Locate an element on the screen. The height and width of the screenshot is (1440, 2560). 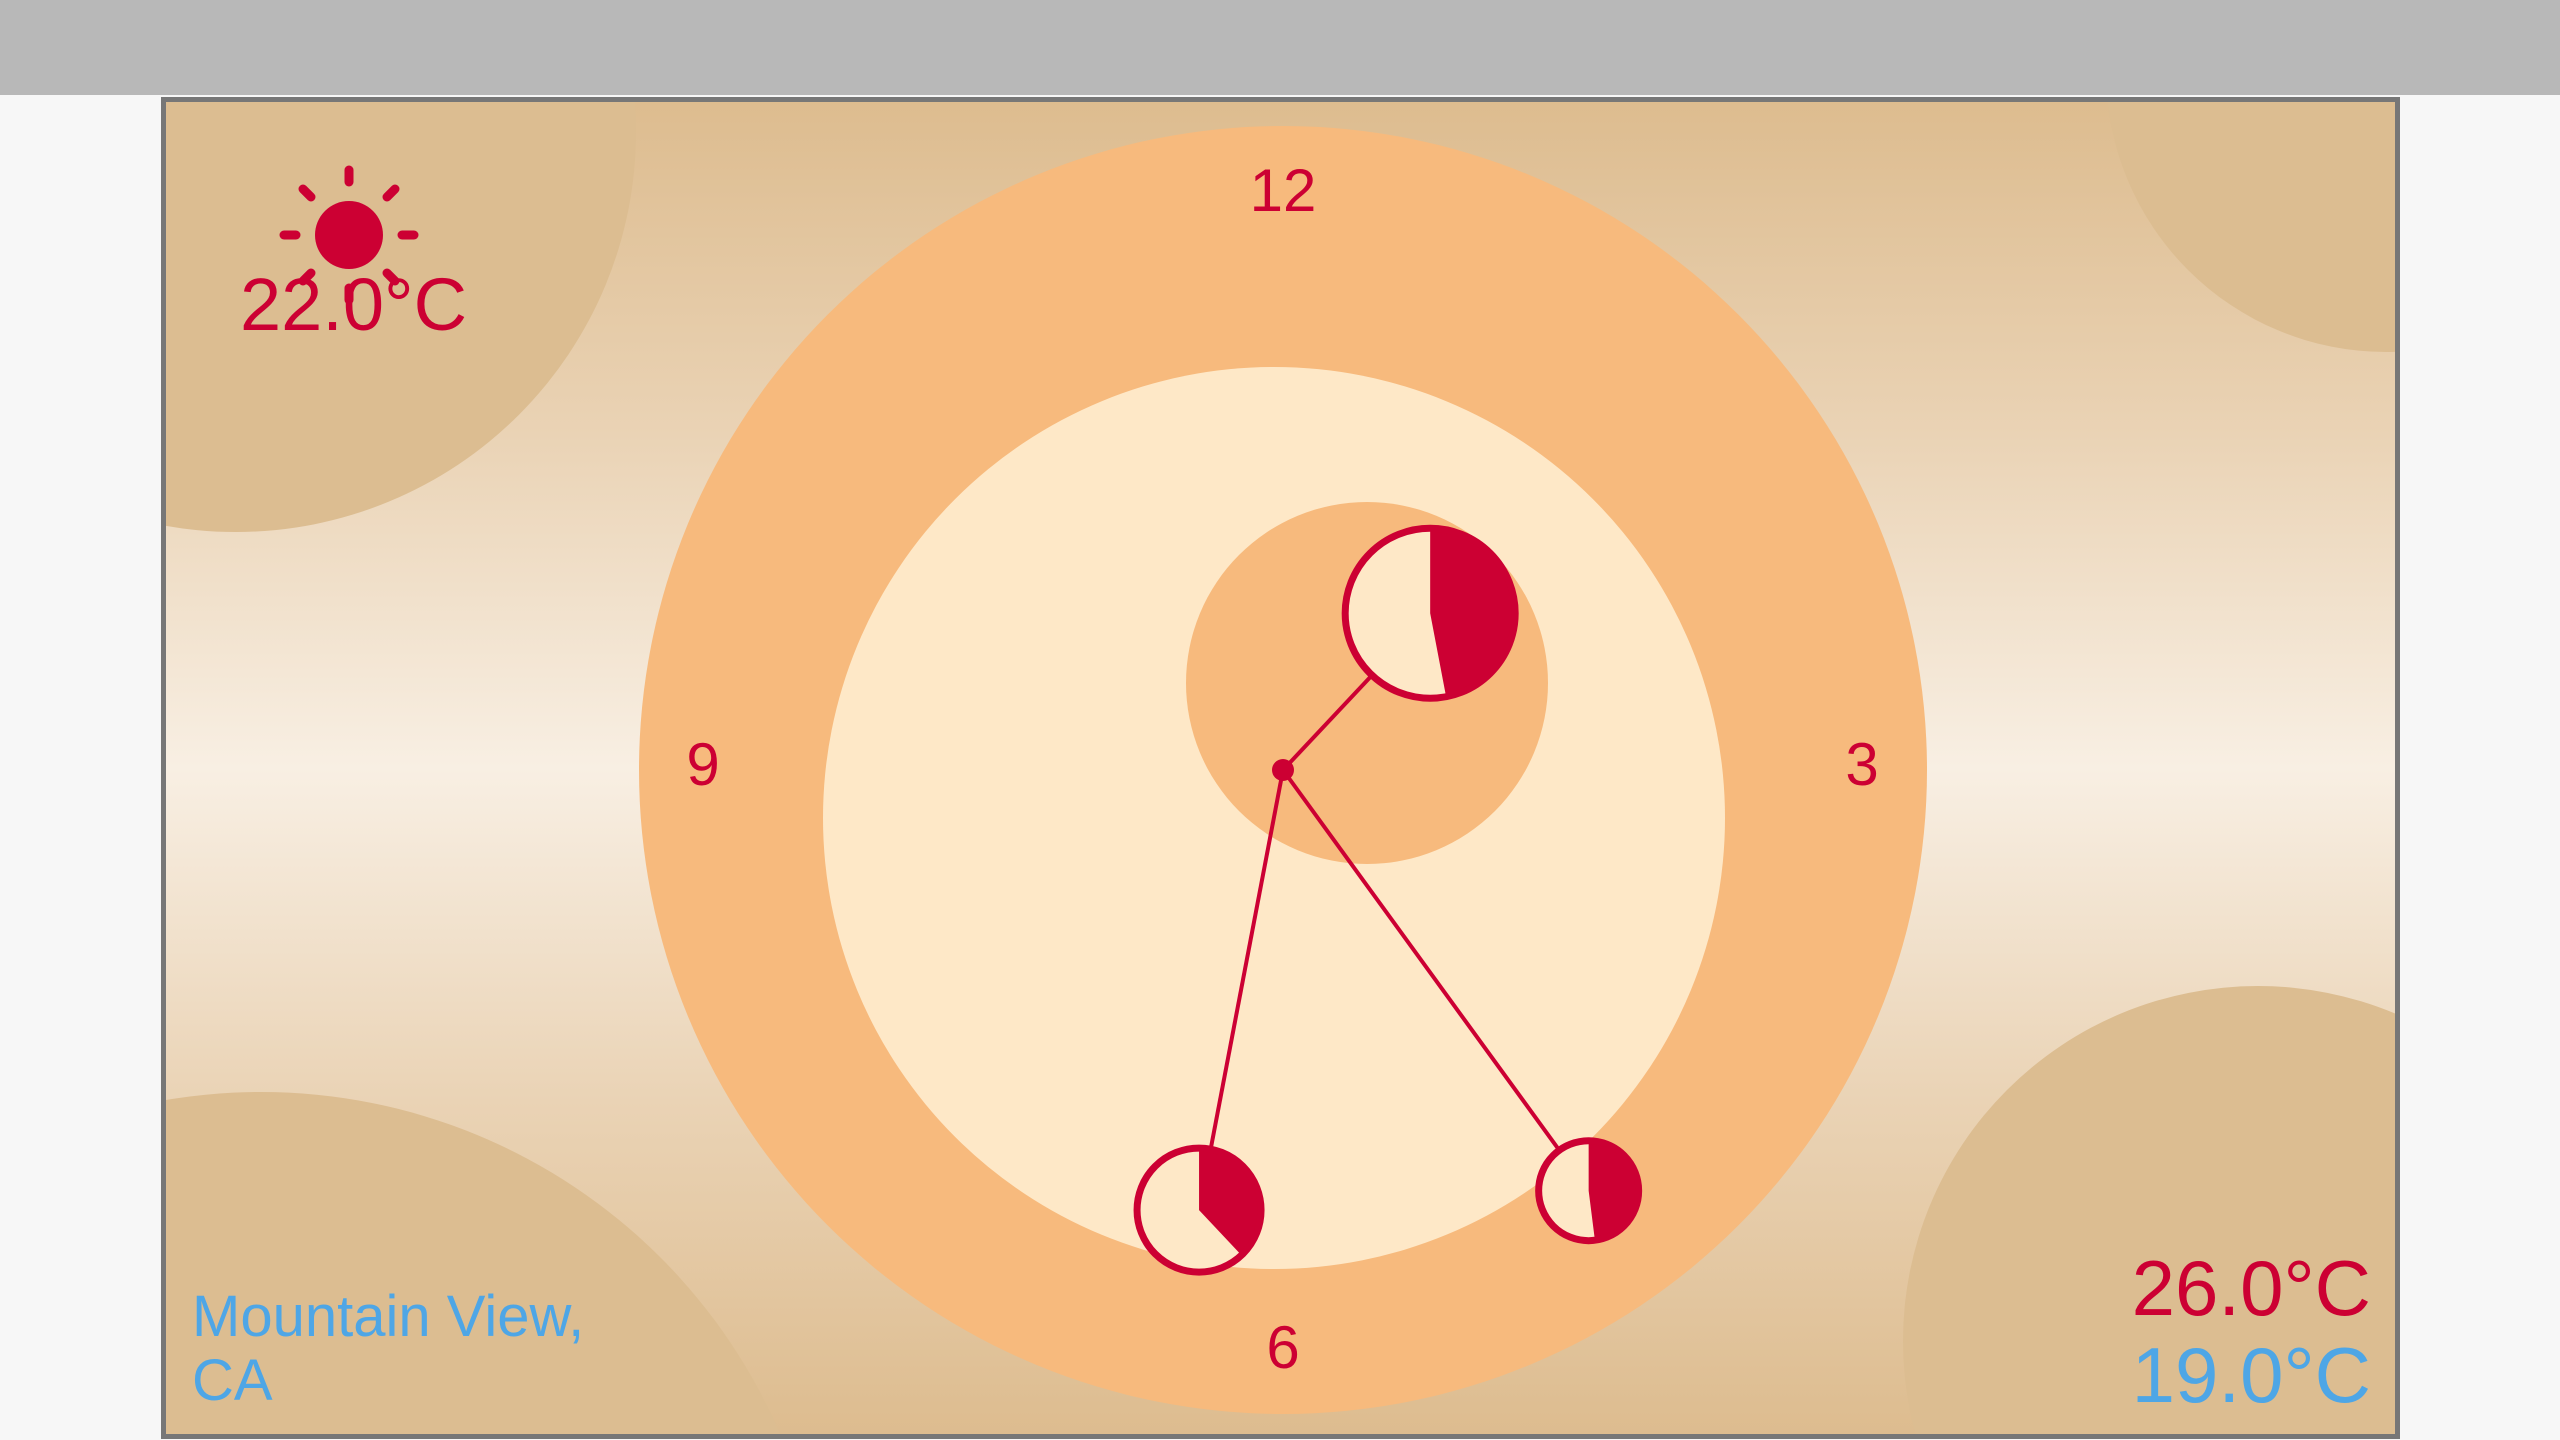
second-hand-indicator is located at coordinates (1589, 1191).